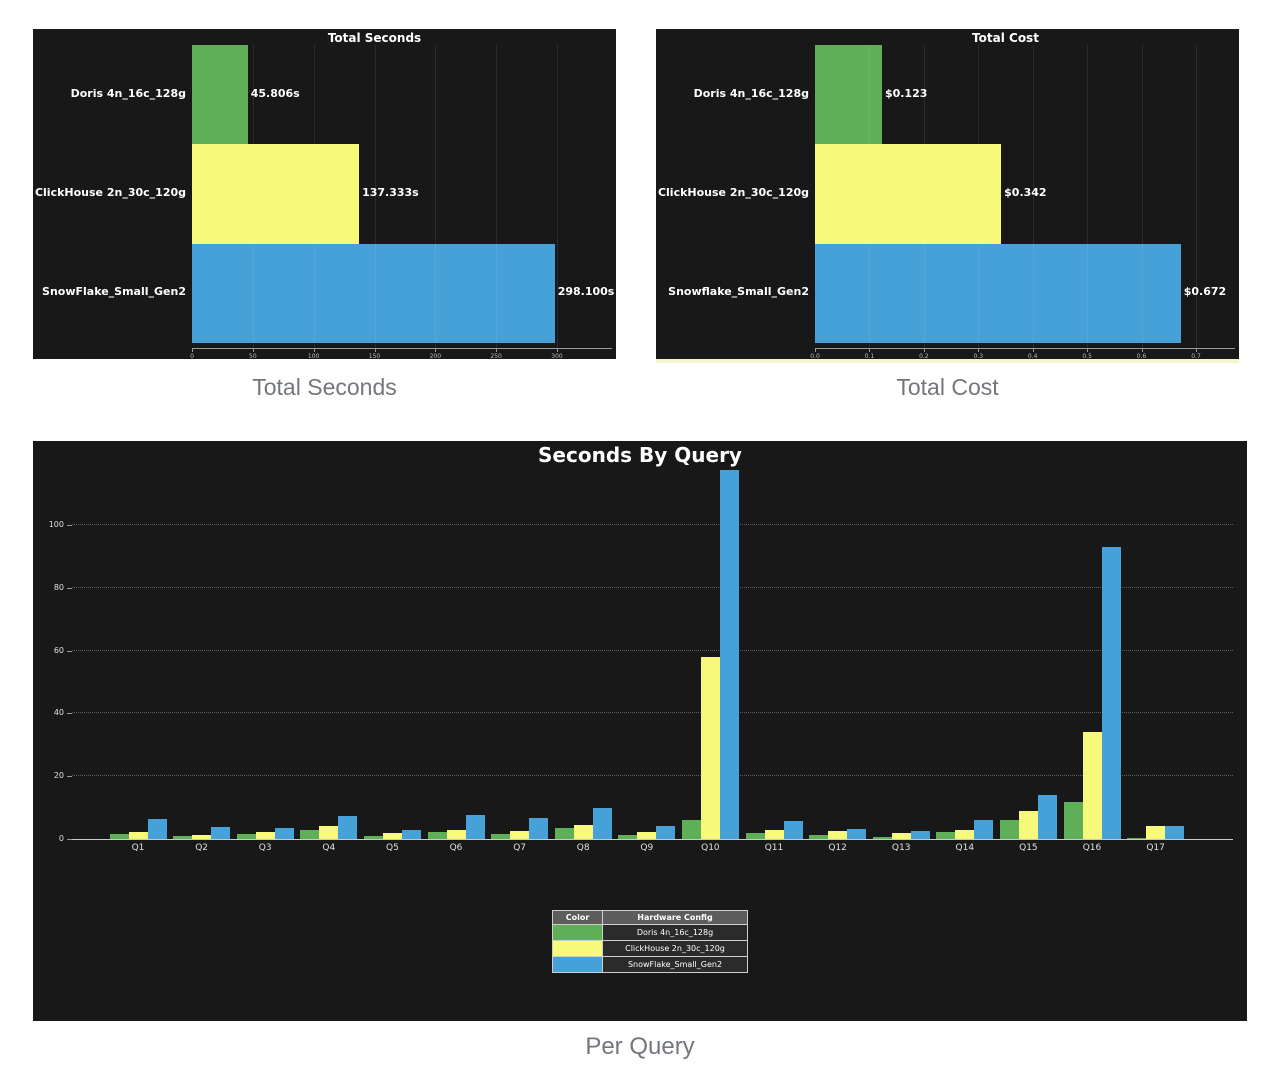  I want to click on seconds-by-query-bar-Q11-blue, so click(793, 830).